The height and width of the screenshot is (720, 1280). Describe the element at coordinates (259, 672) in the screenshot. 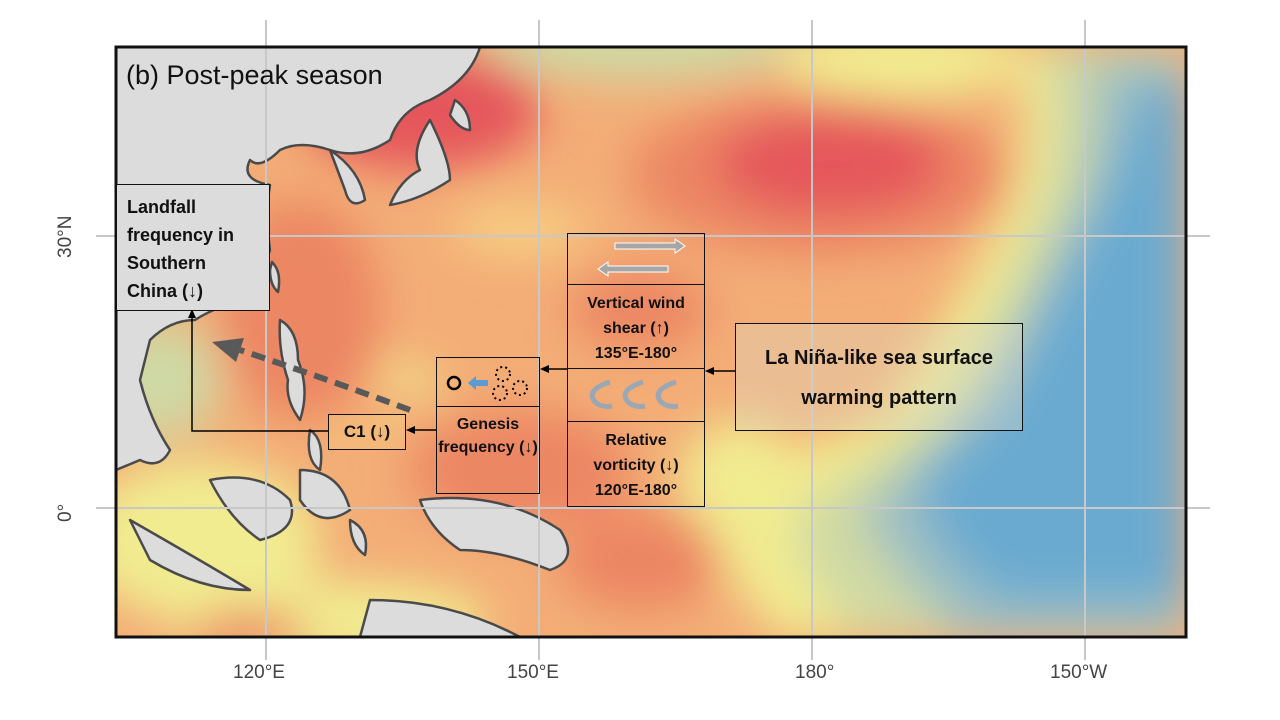

I see `x-tick-120E: 120°E` at that location.